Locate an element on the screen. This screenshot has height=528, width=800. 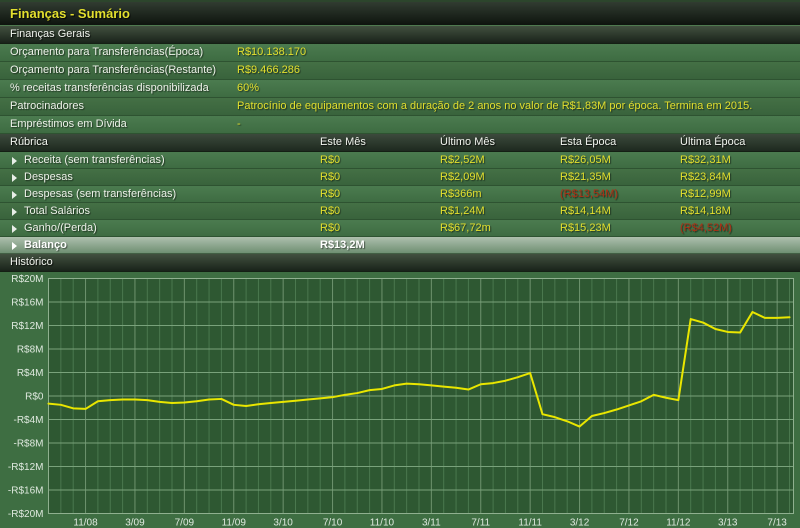
cell-ultima-epoca: R$32,31M is located at coordinates (705, 160).